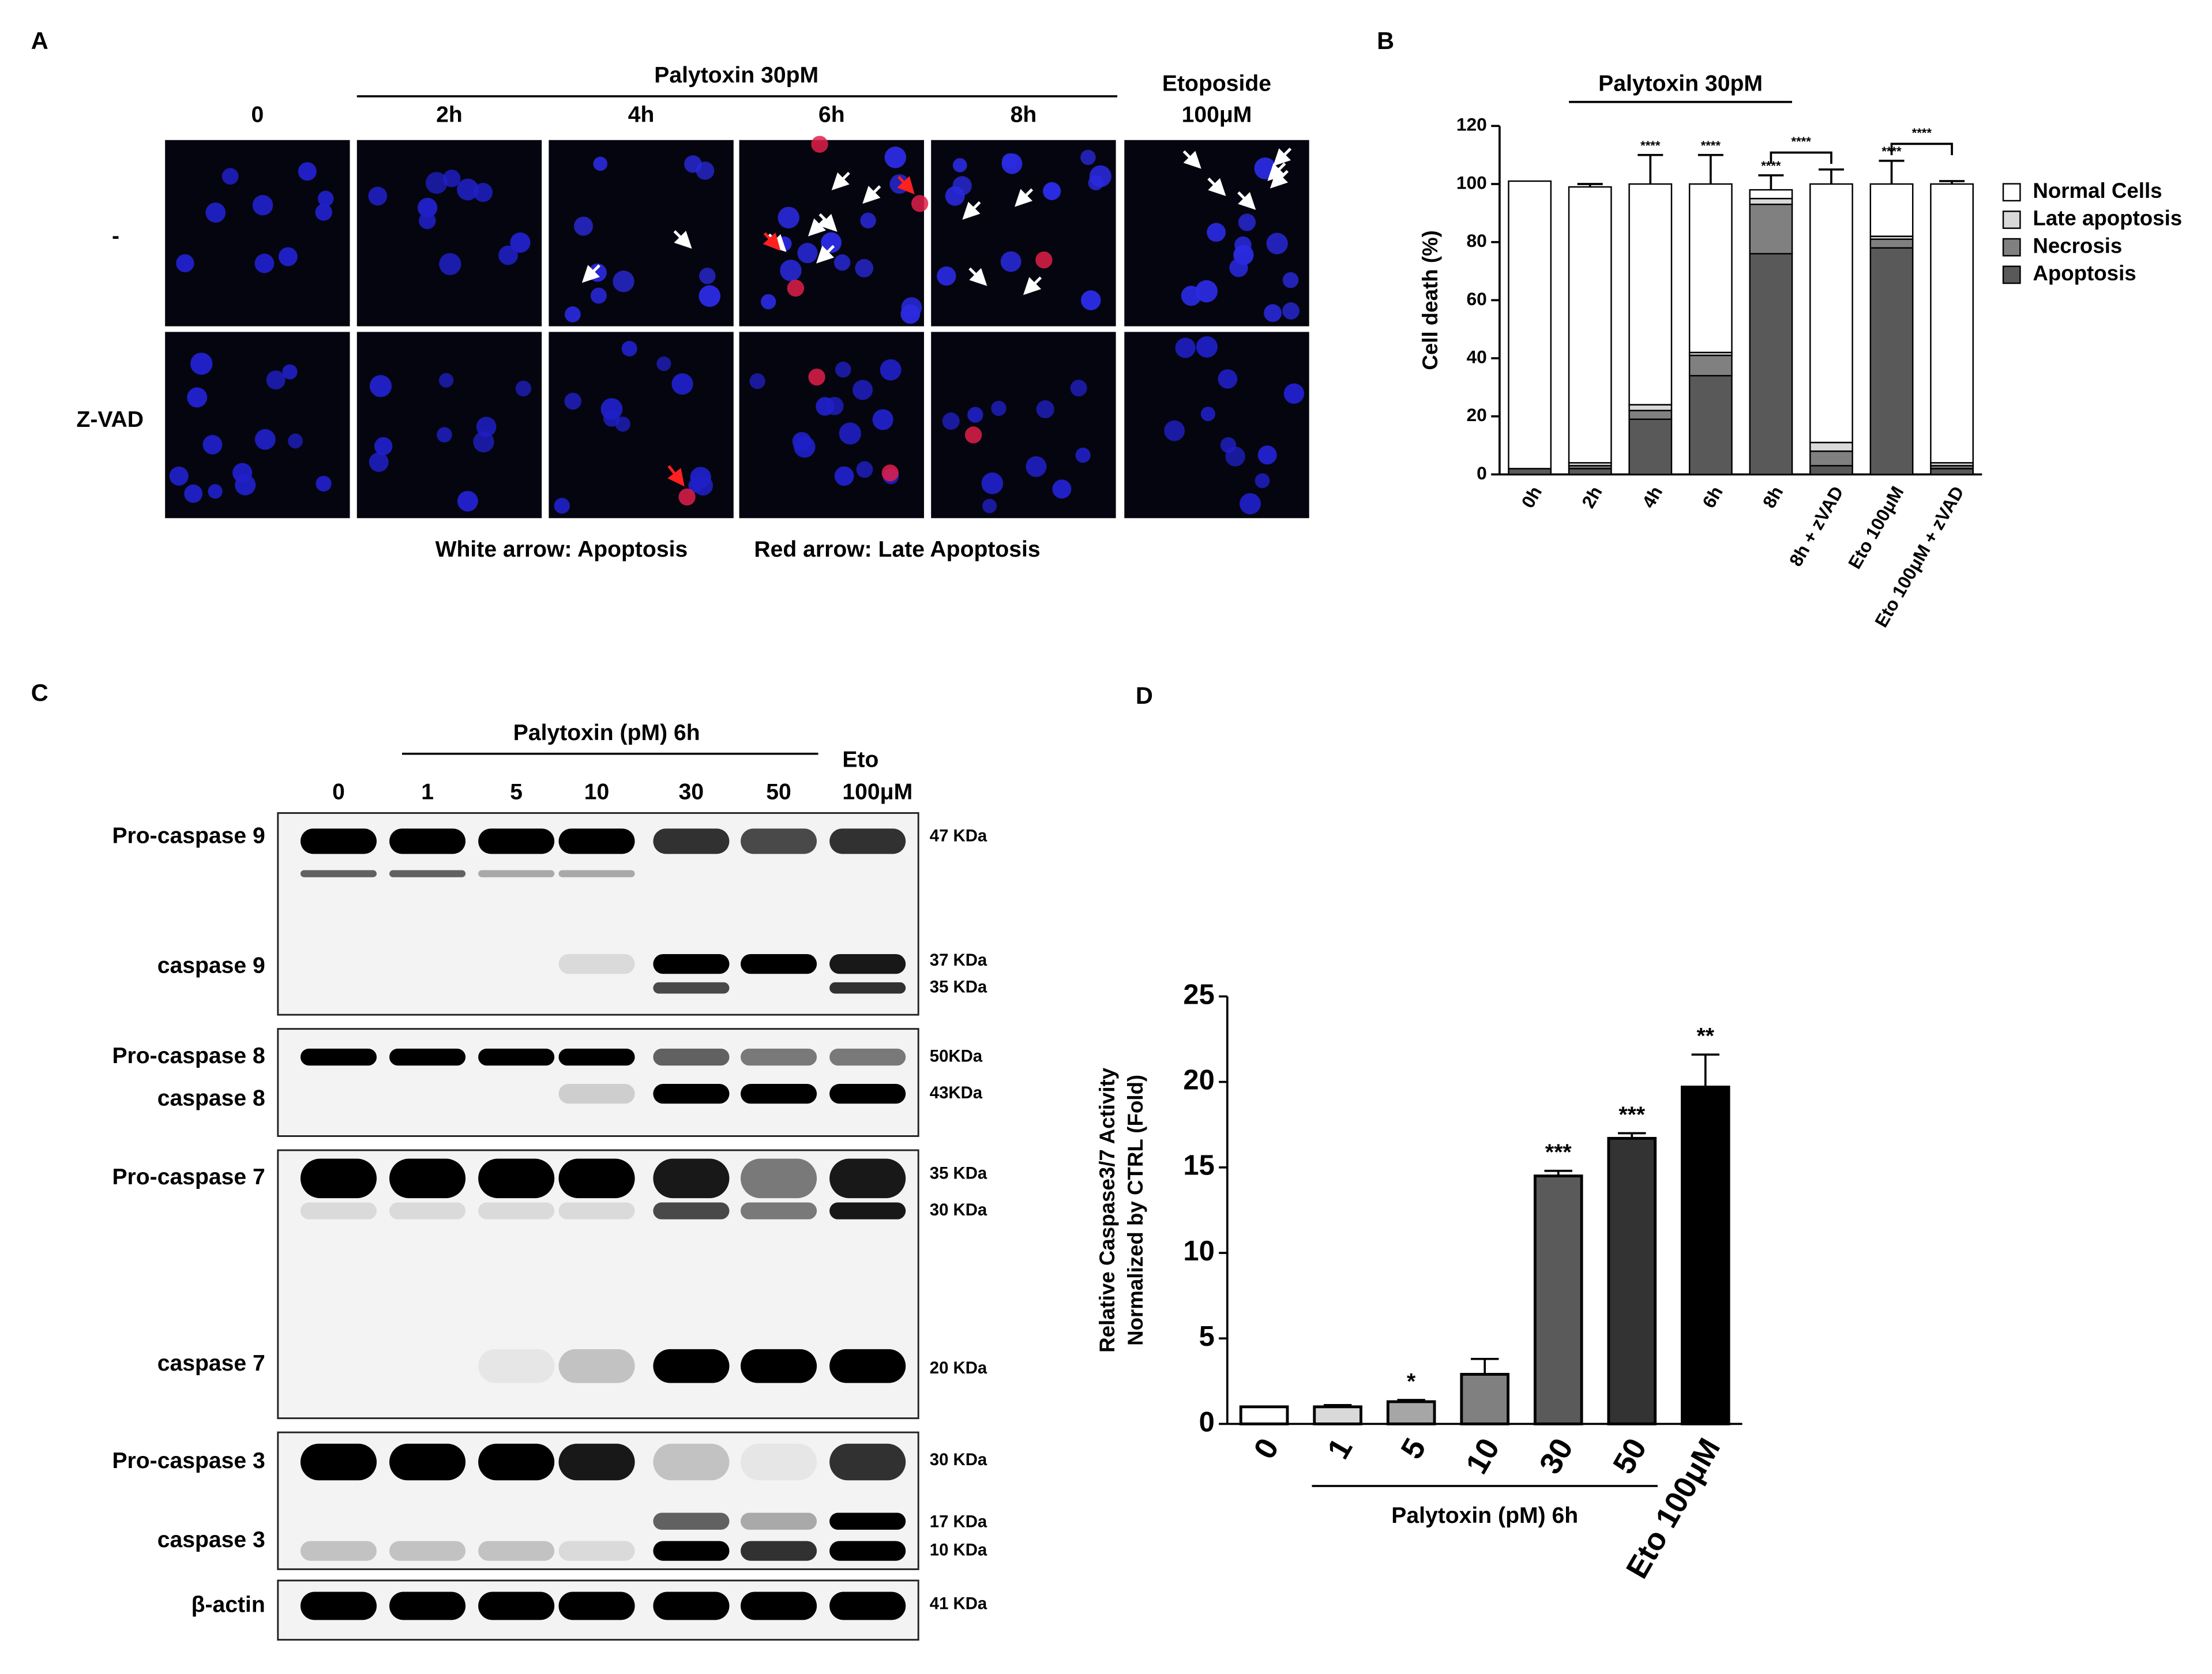 The width and height of the screenshot is (2212, 1674). Describe the element at coordinates (1207, 1336) in the screenshot. I see `y-tick-label: 5` at that location.